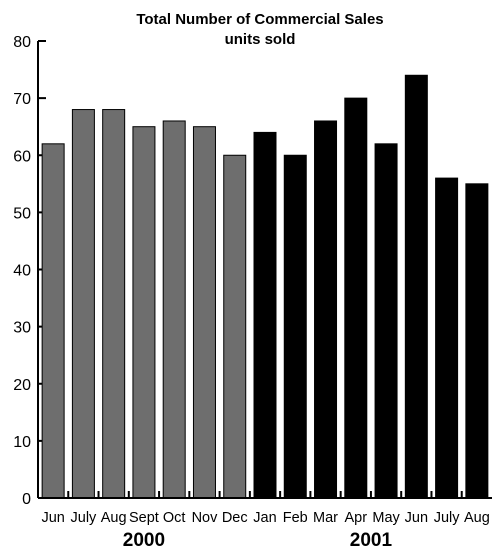  I want to click on x-category-label: Nov, so click(205, 518).